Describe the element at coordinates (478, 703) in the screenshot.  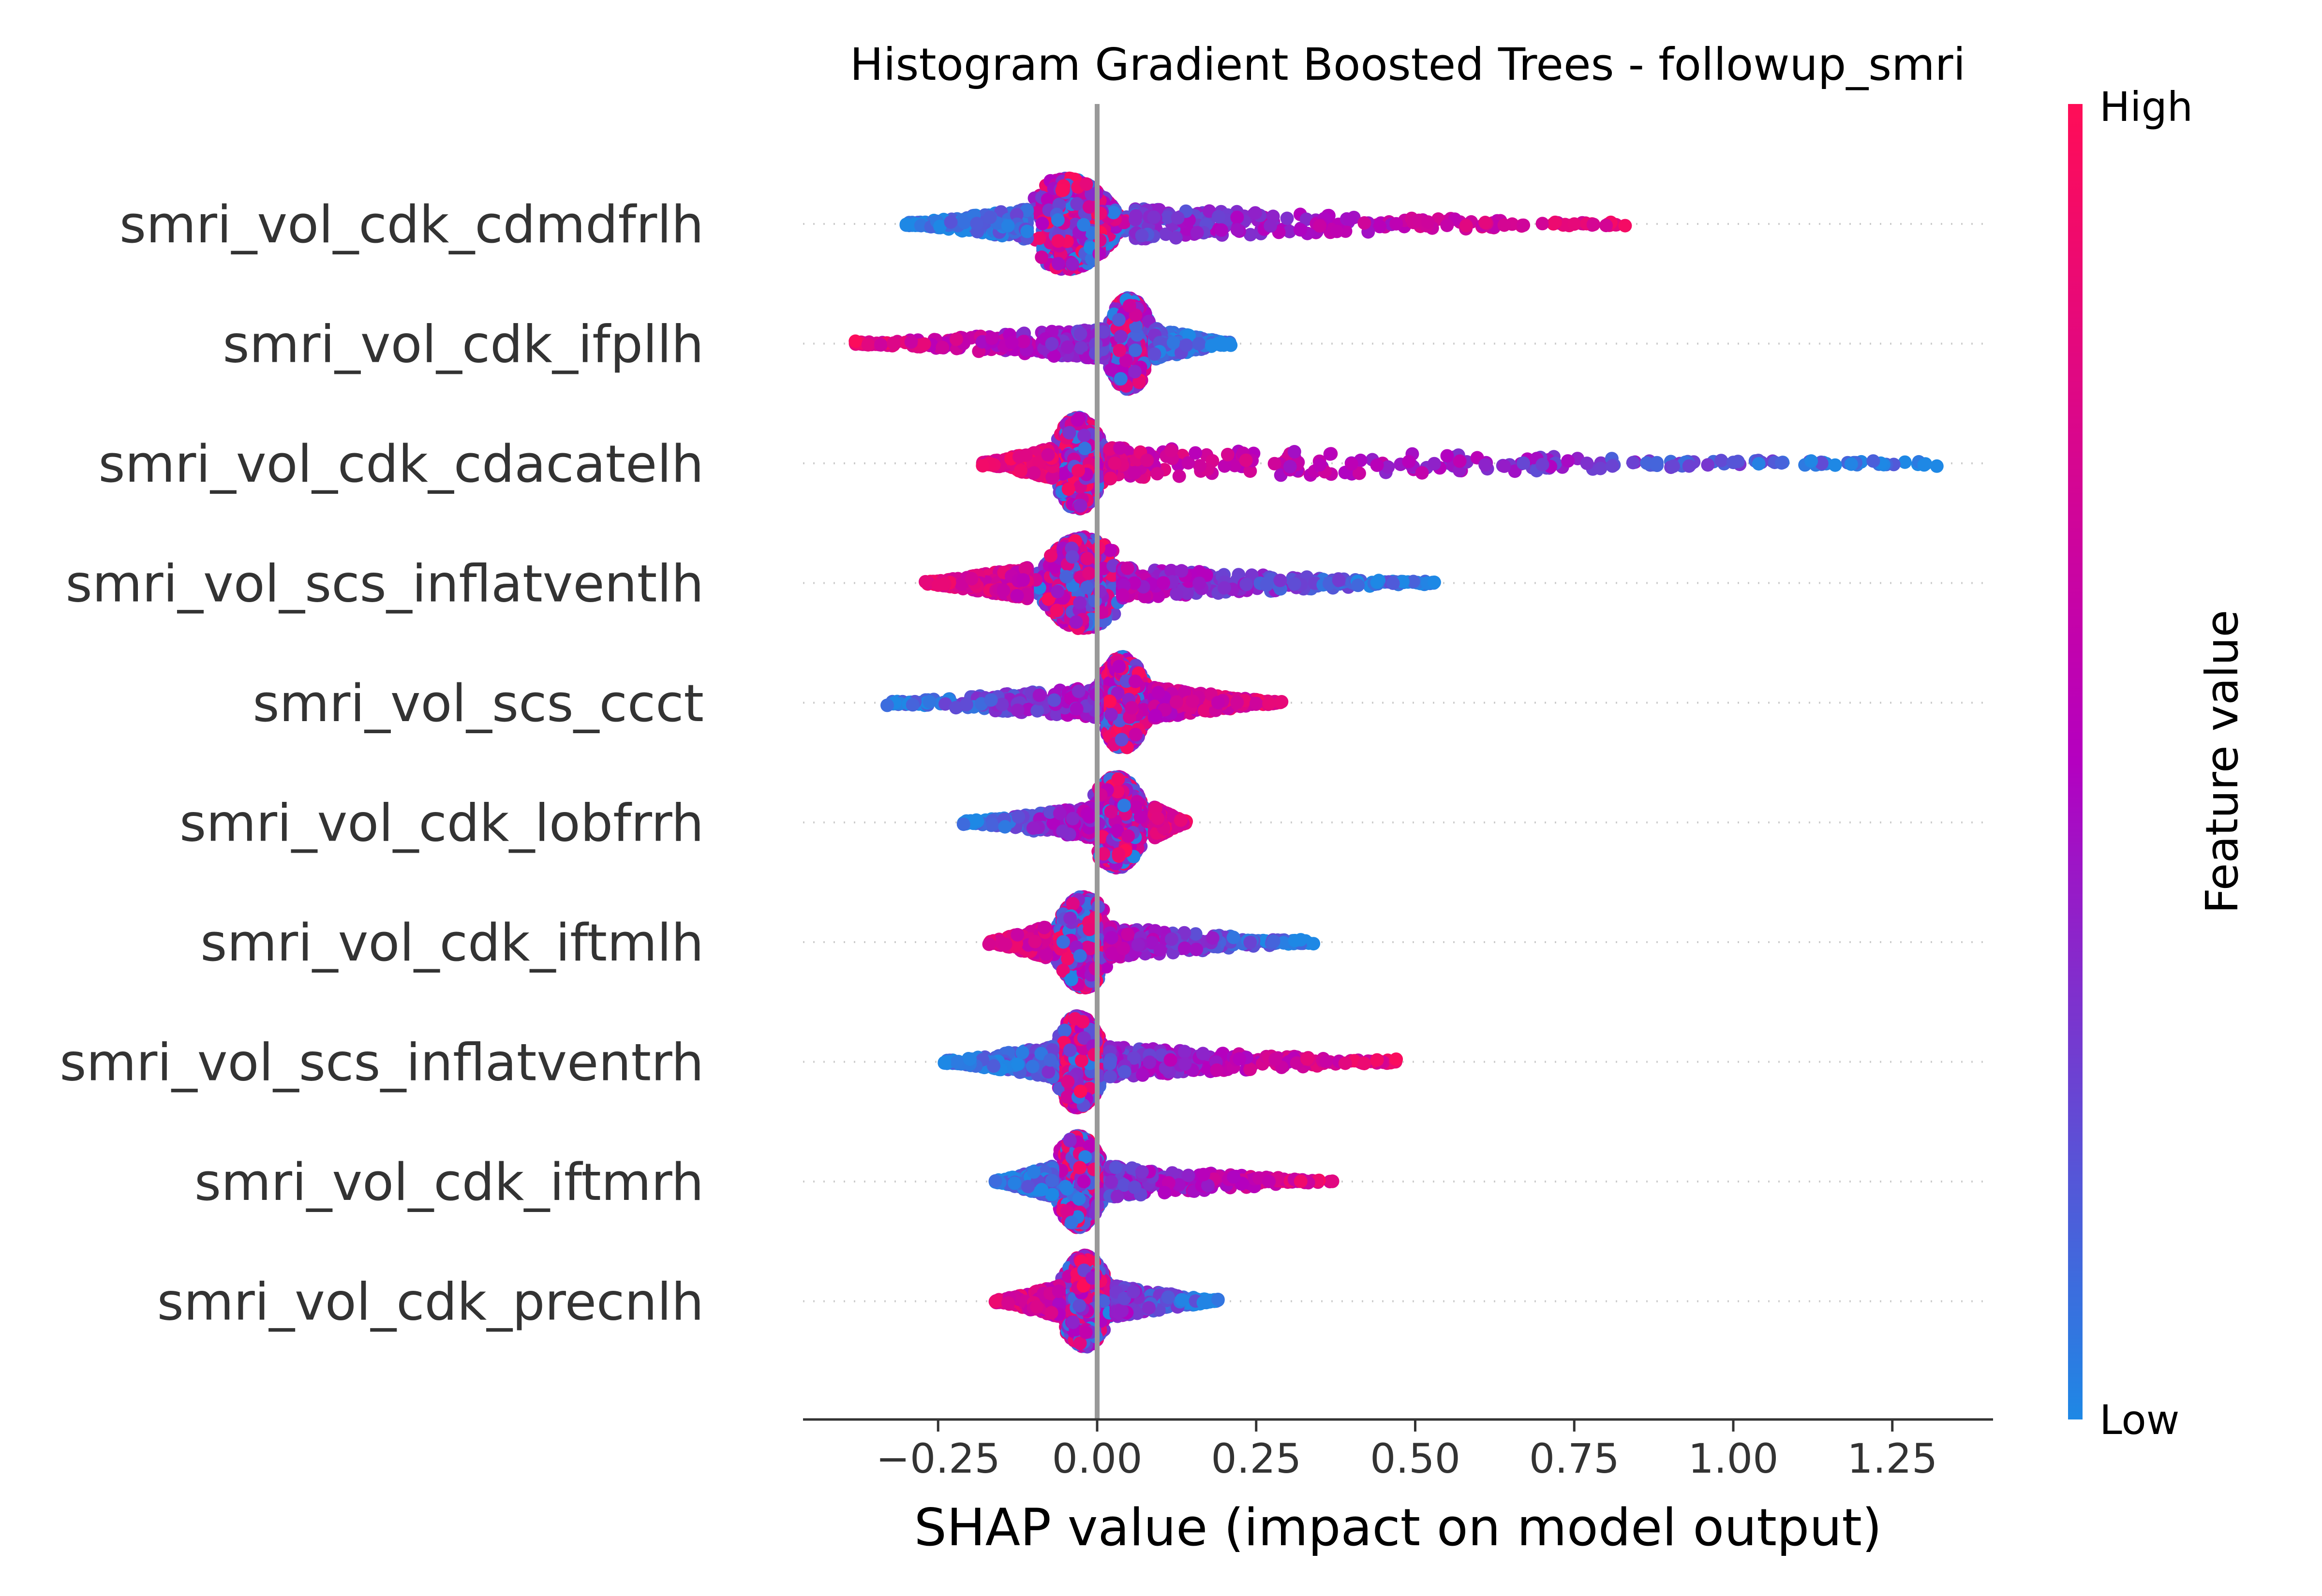
I see `feature-label: smri_vol_scs_ccct` at that location.